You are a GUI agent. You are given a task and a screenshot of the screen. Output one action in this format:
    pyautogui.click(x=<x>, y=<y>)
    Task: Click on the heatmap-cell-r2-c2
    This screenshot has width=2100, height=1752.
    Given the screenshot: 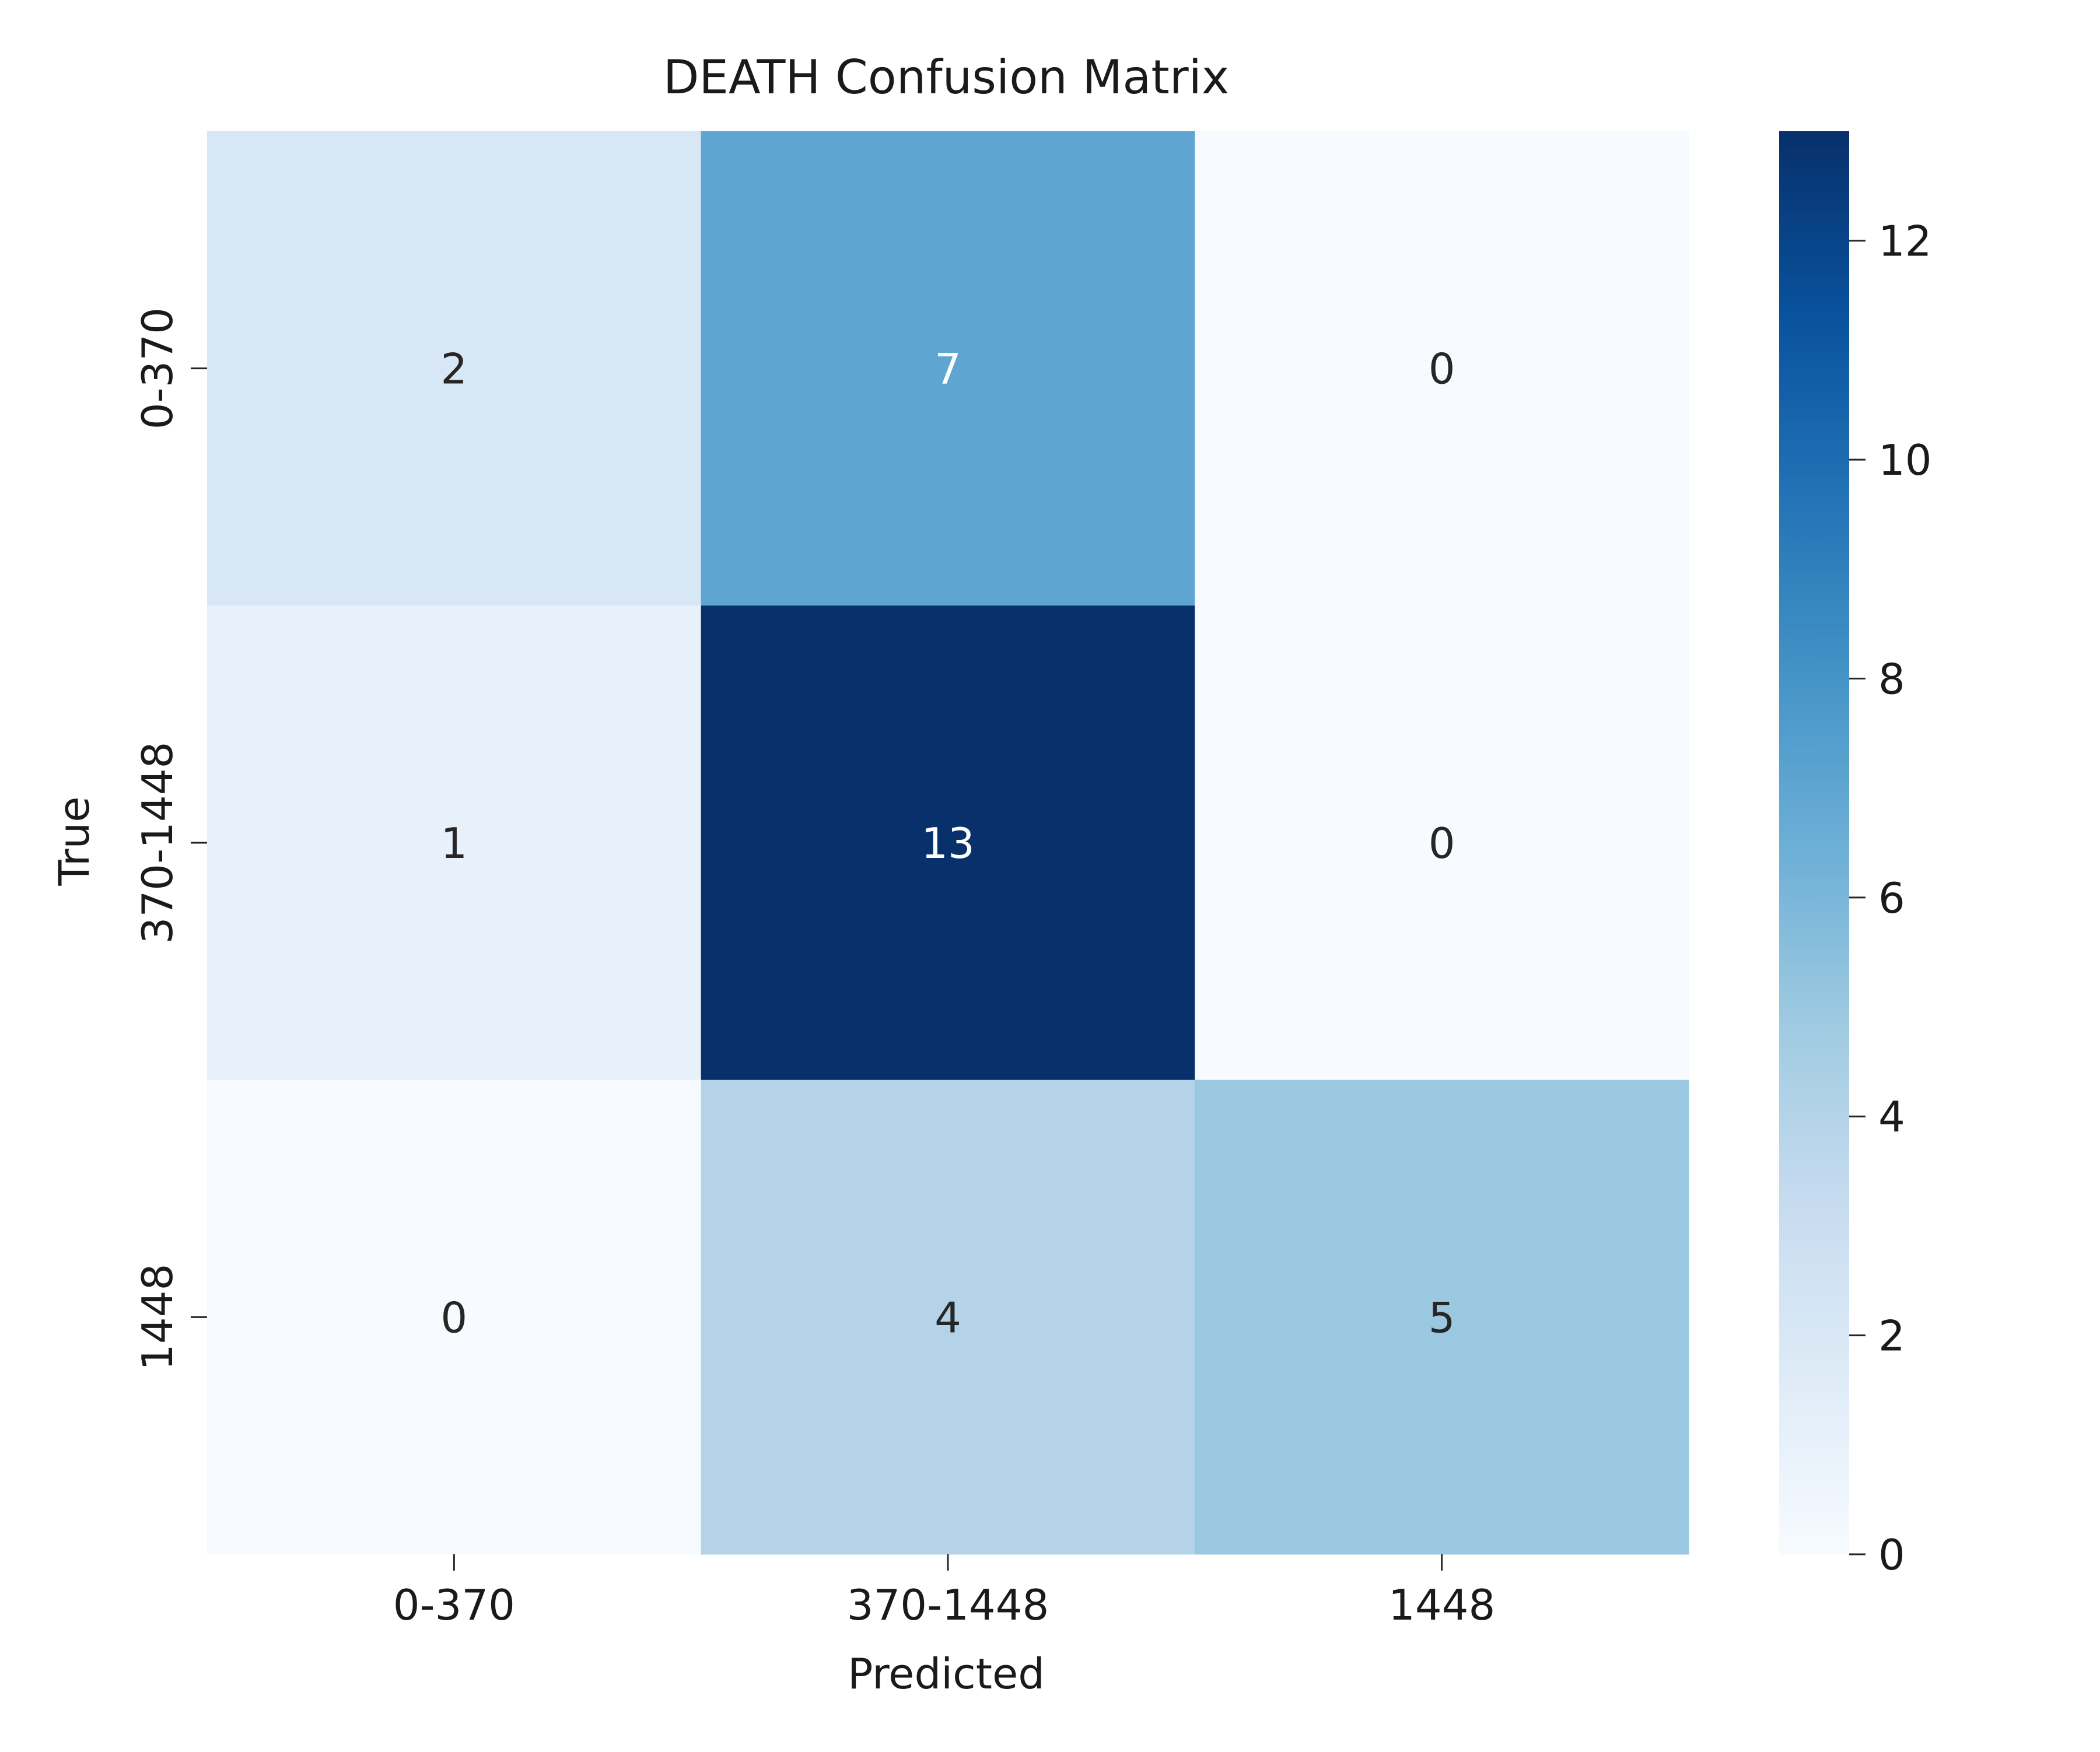 What is the action you would take?
    pyautogui.click(x=1442, y=1317)
    